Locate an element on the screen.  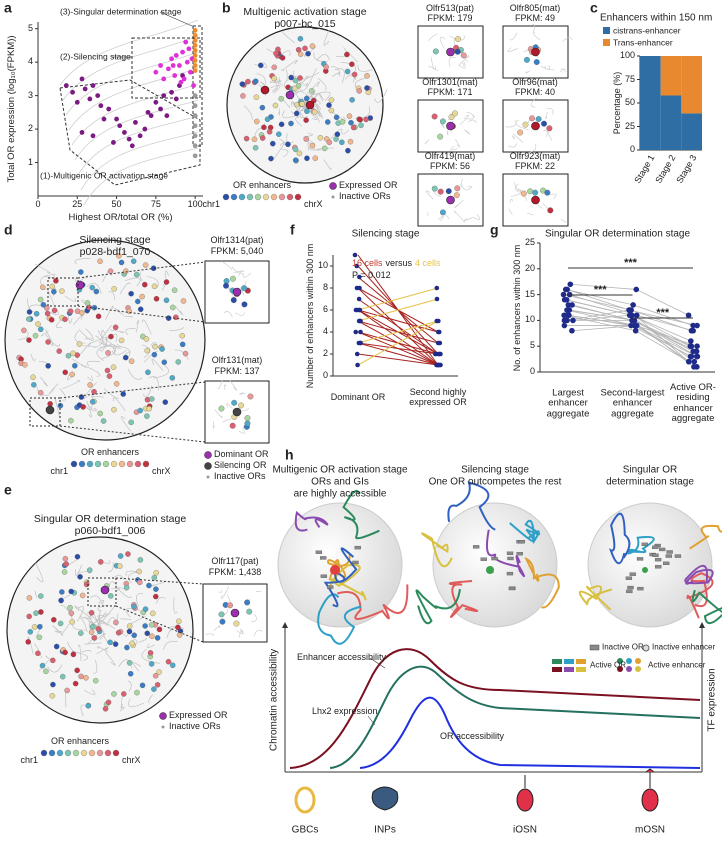
x-tick-label: Second highly expressed OR is located at coordinates (438, 397).